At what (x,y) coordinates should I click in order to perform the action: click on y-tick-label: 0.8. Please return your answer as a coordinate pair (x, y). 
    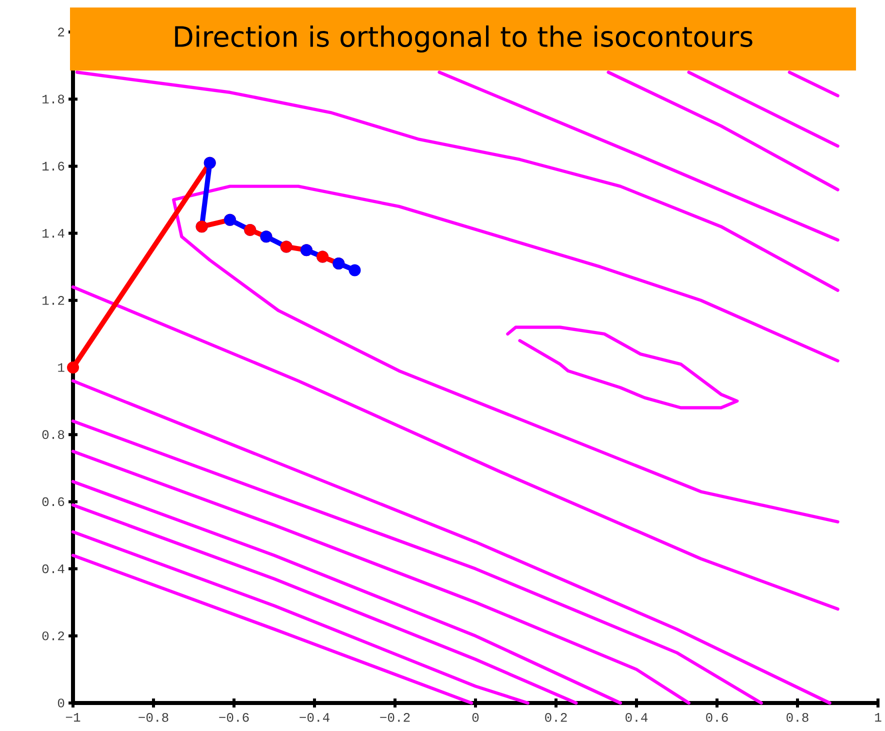
    Looking at the image, I should click on (53, 435).